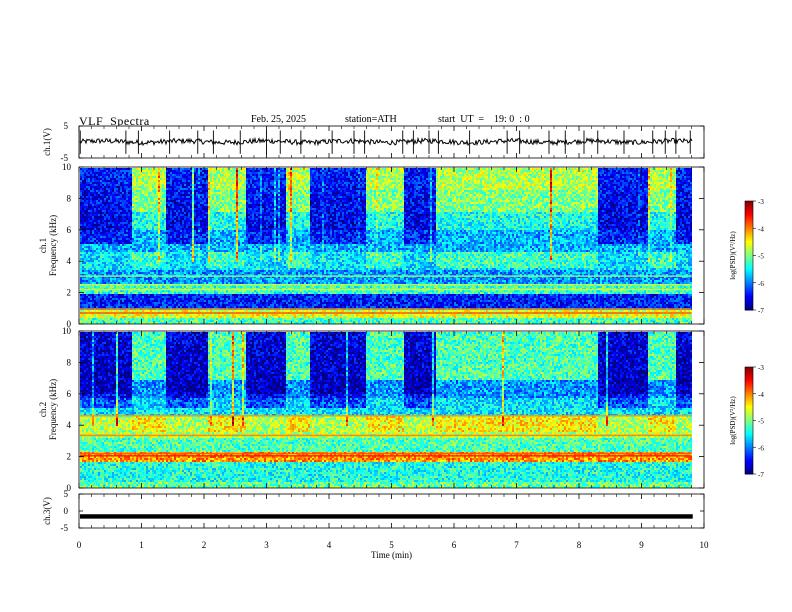 This screenshot has height=612, width=792. Describe the element at coordinates (761, 229) in the screenshot. I see `colorbar-tick-label: -4` at that location.